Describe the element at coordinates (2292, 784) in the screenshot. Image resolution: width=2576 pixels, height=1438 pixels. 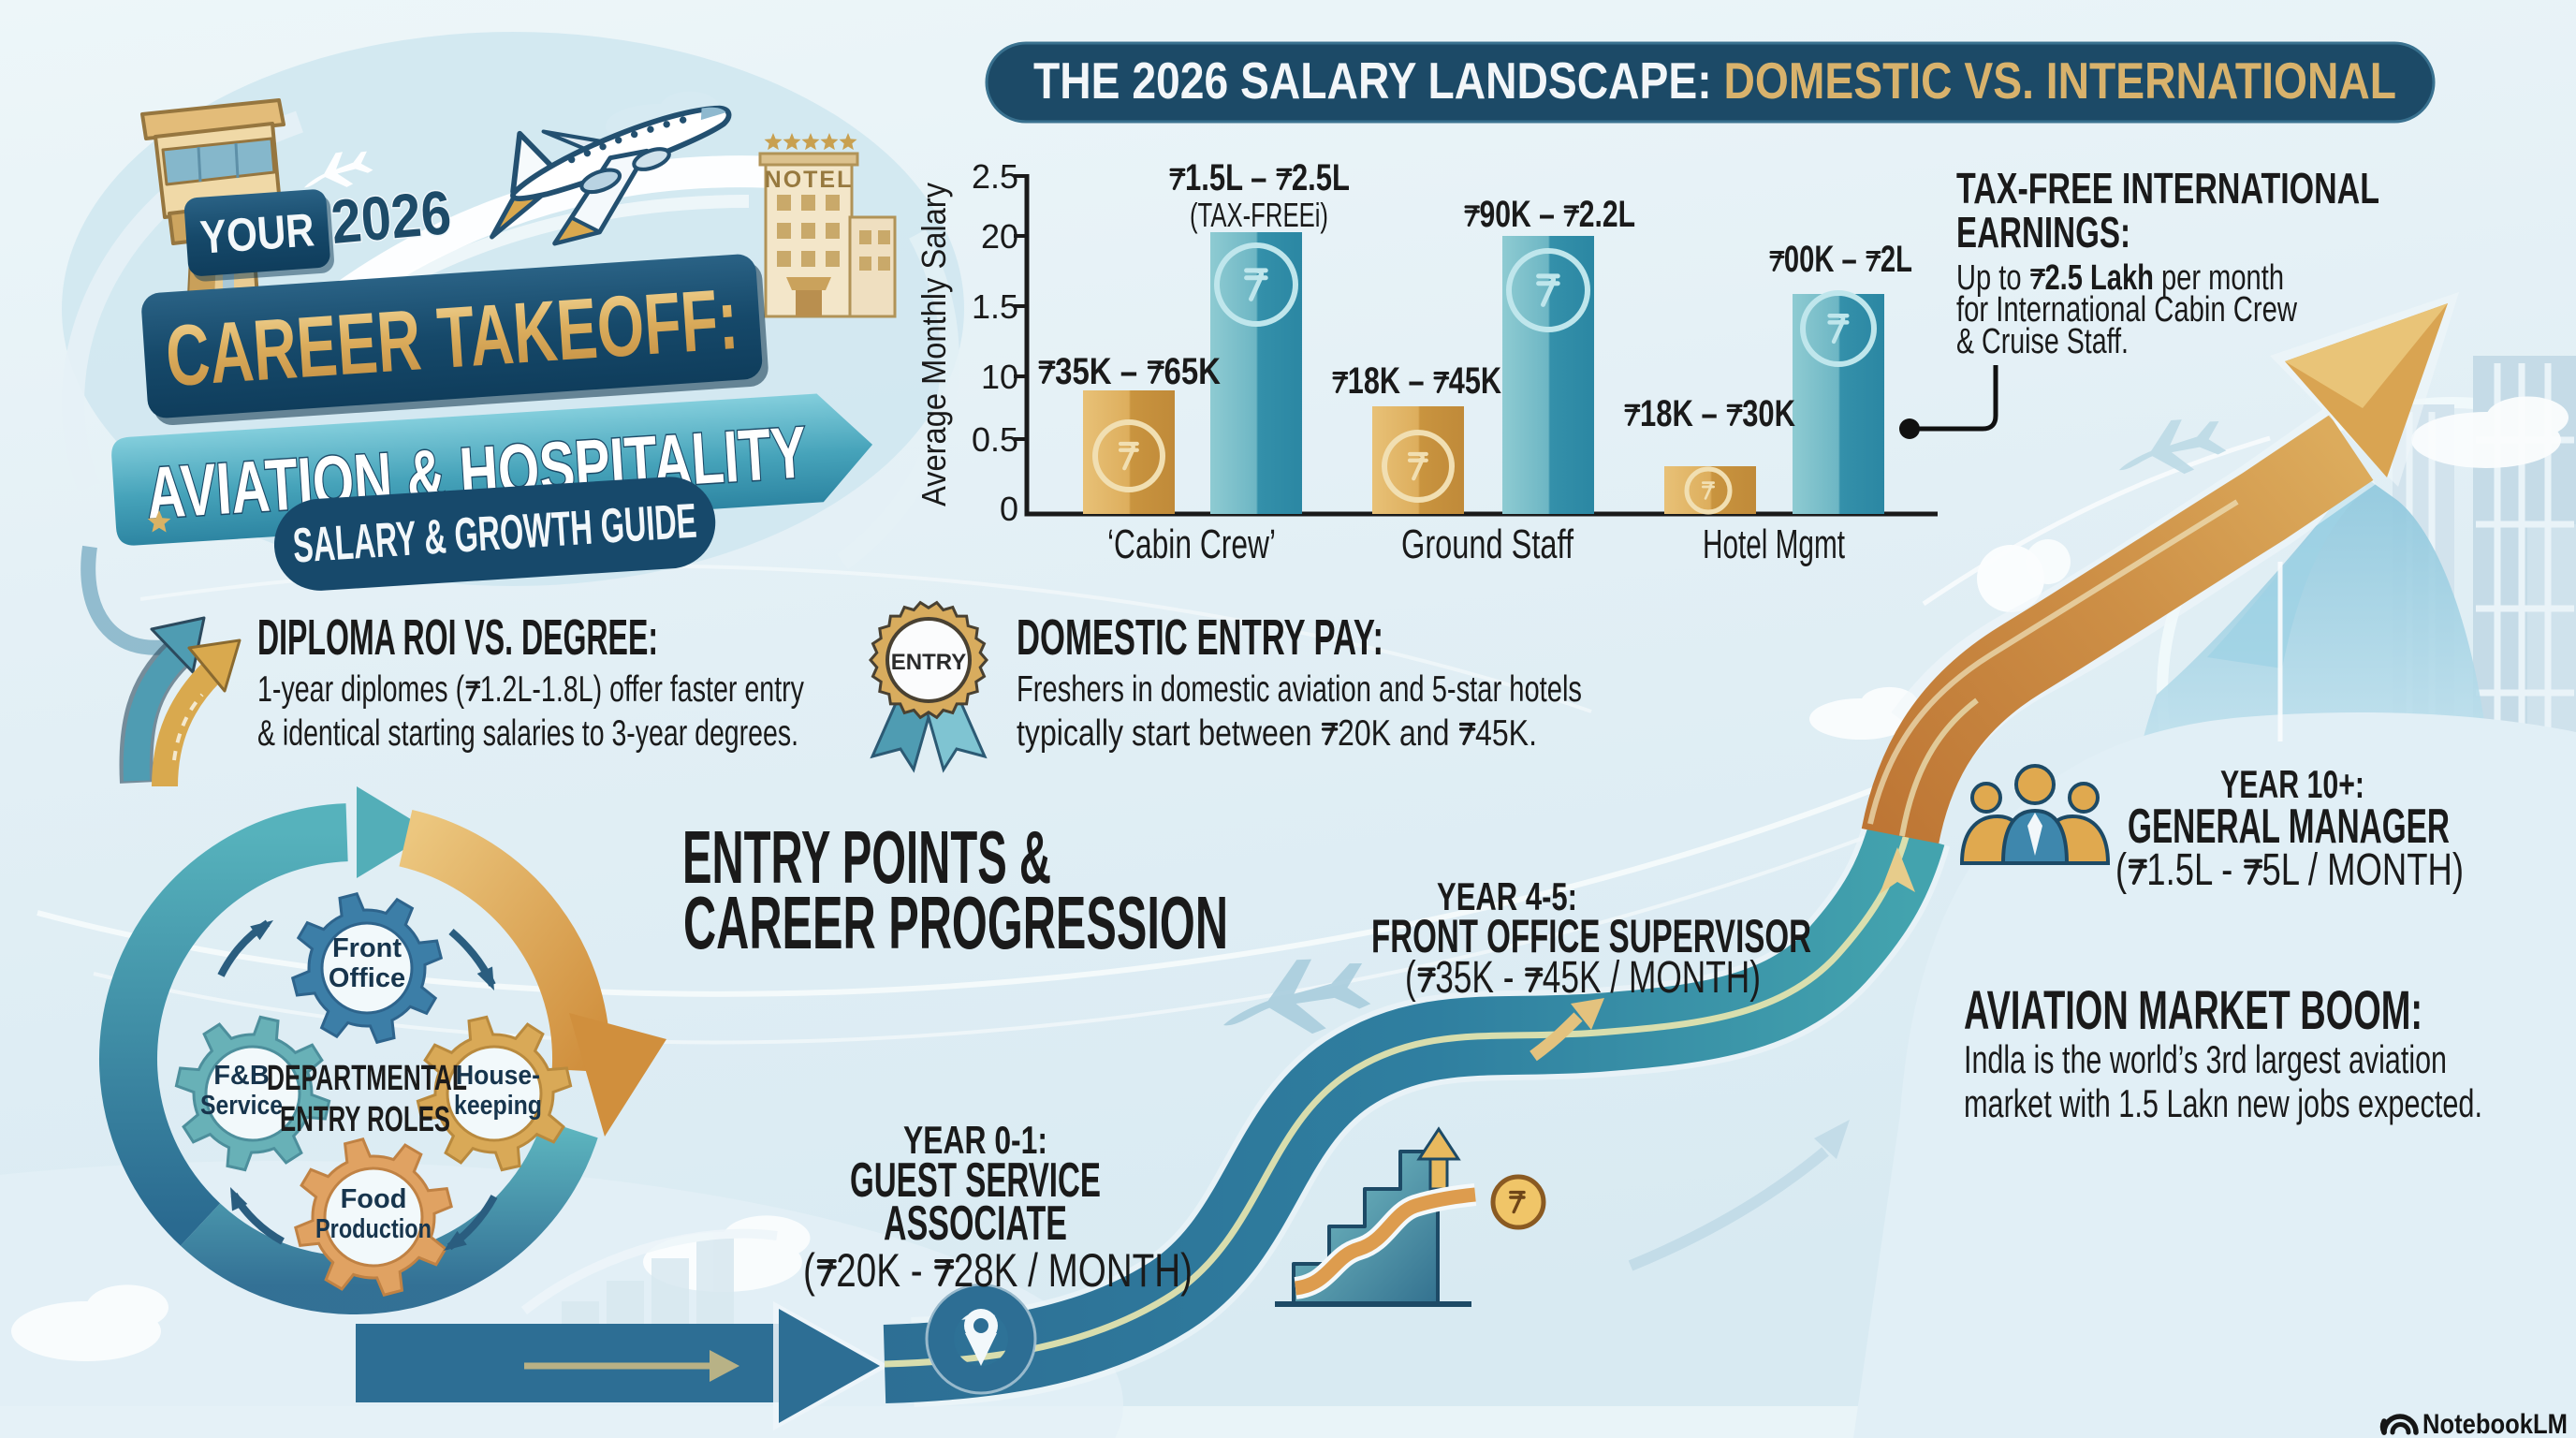
I see `svg-text: YEAR 10+:` at that location.